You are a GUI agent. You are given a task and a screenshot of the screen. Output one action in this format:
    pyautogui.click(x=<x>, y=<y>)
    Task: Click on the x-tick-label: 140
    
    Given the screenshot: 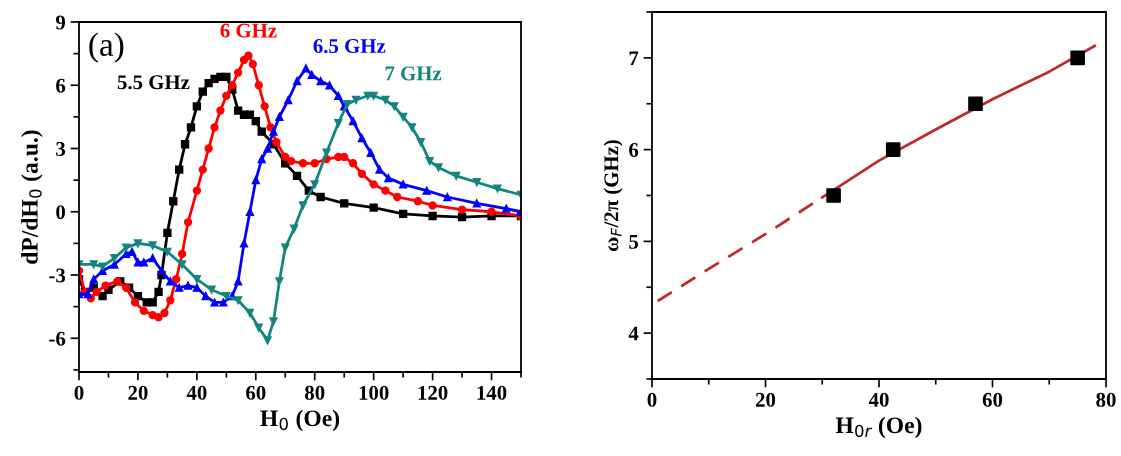 What is the action you would take?
    pyautogui.click(x=492, y=392)
    